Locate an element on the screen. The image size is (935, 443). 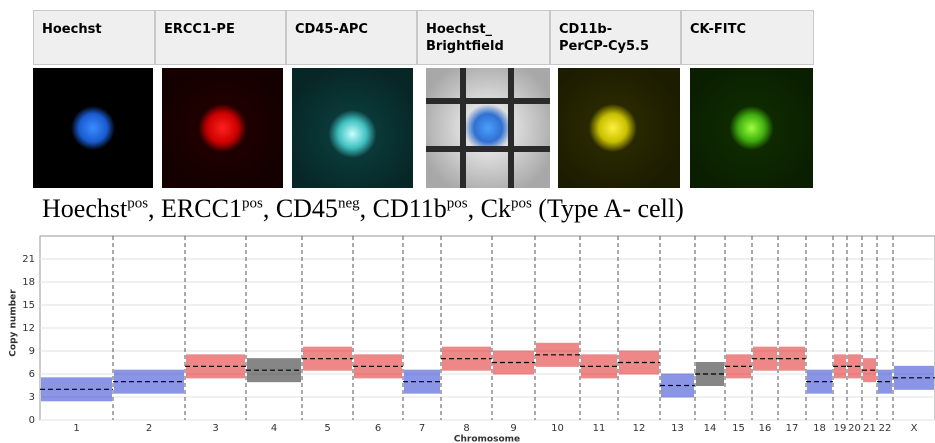
y-axis-label: Copy number is located at coordinates (14, 323).